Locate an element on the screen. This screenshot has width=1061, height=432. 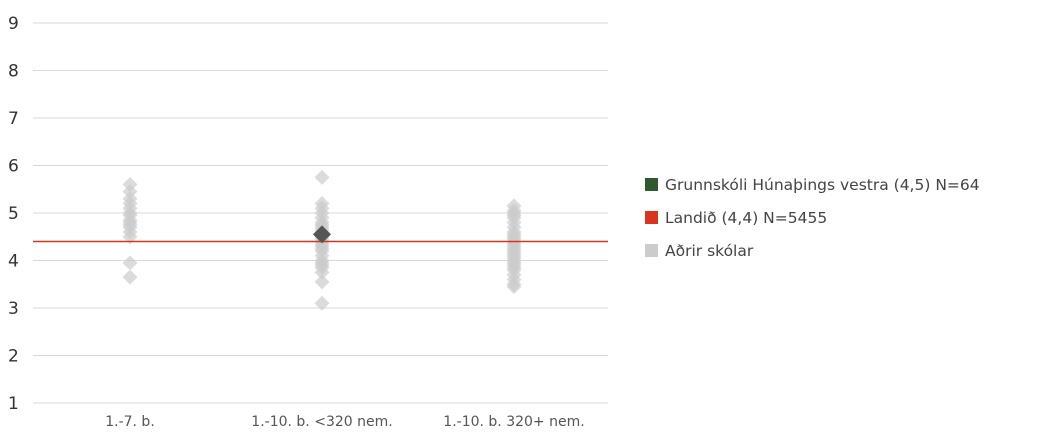
y-tick-label: 7 is located at coordinates (13, 119).